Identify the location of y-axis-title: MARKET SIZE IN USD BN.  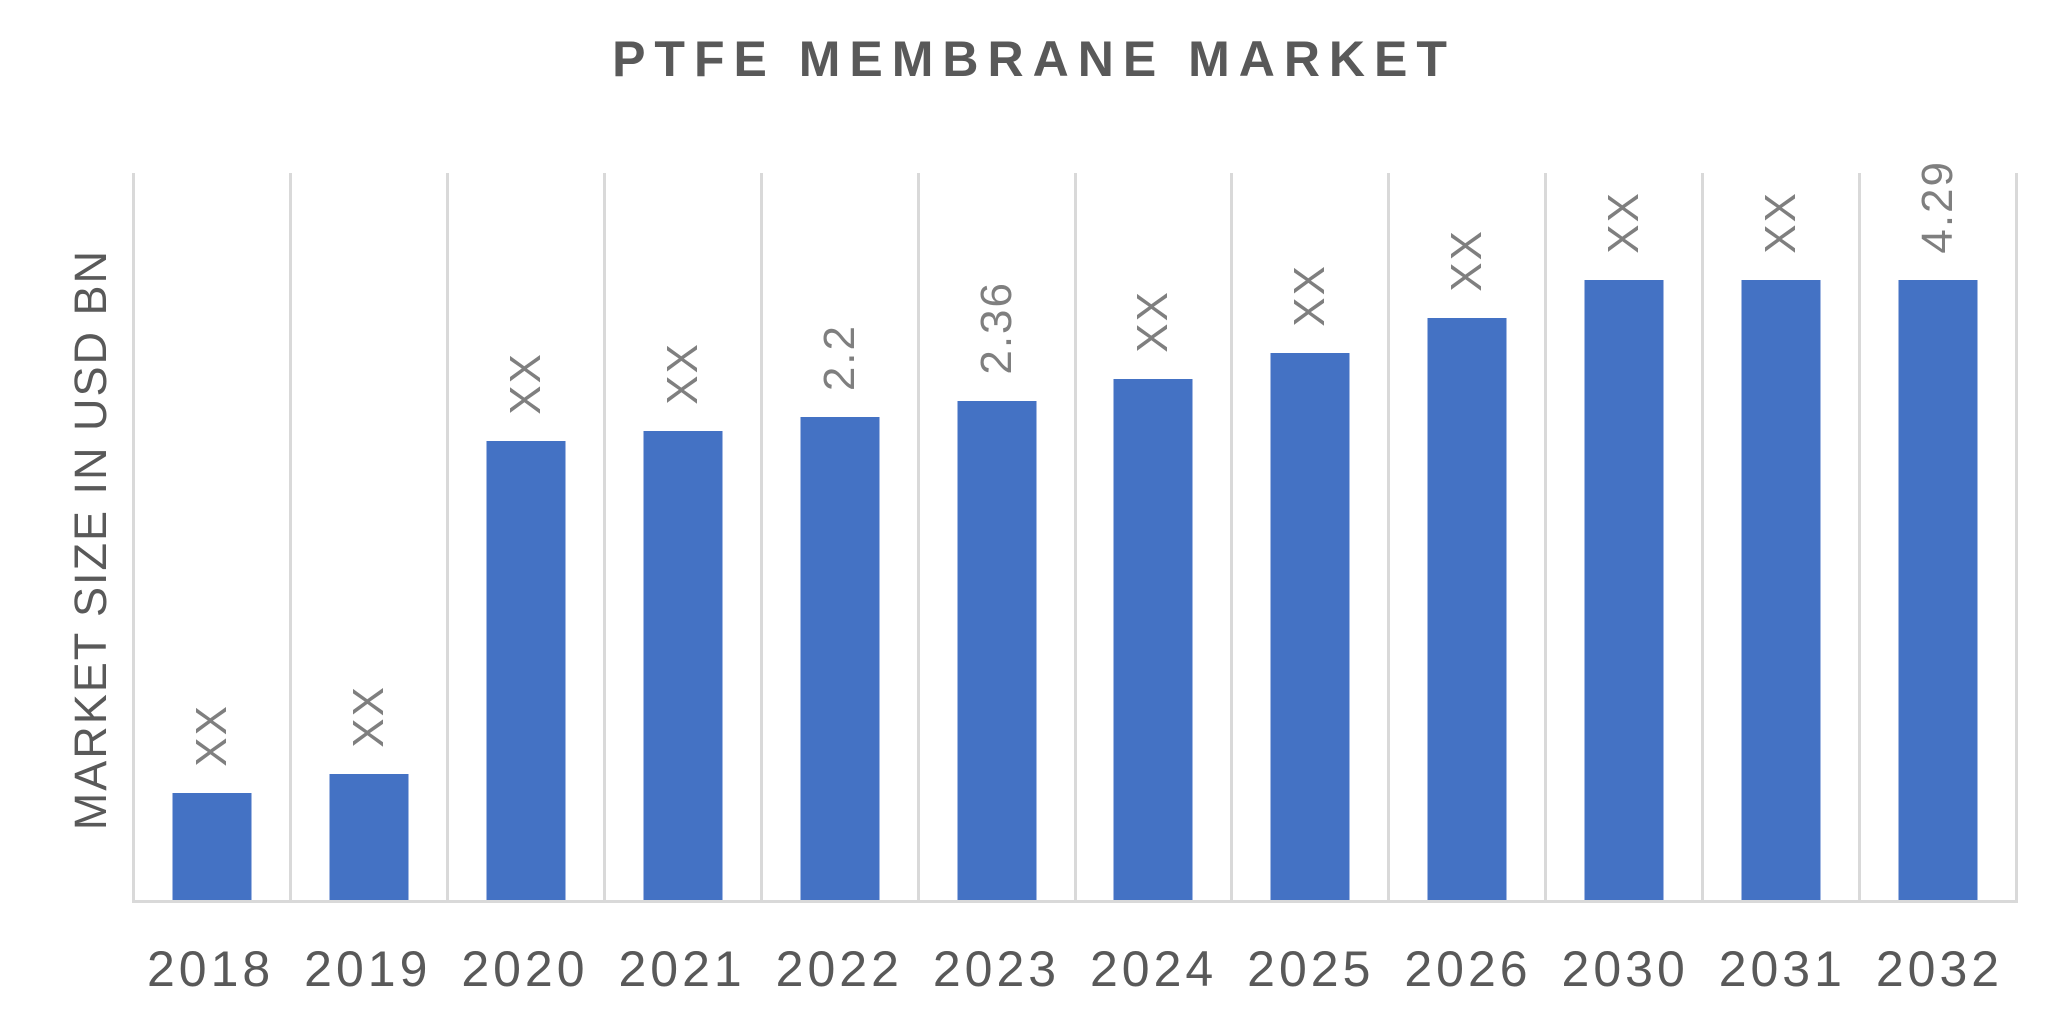
(91, 540).